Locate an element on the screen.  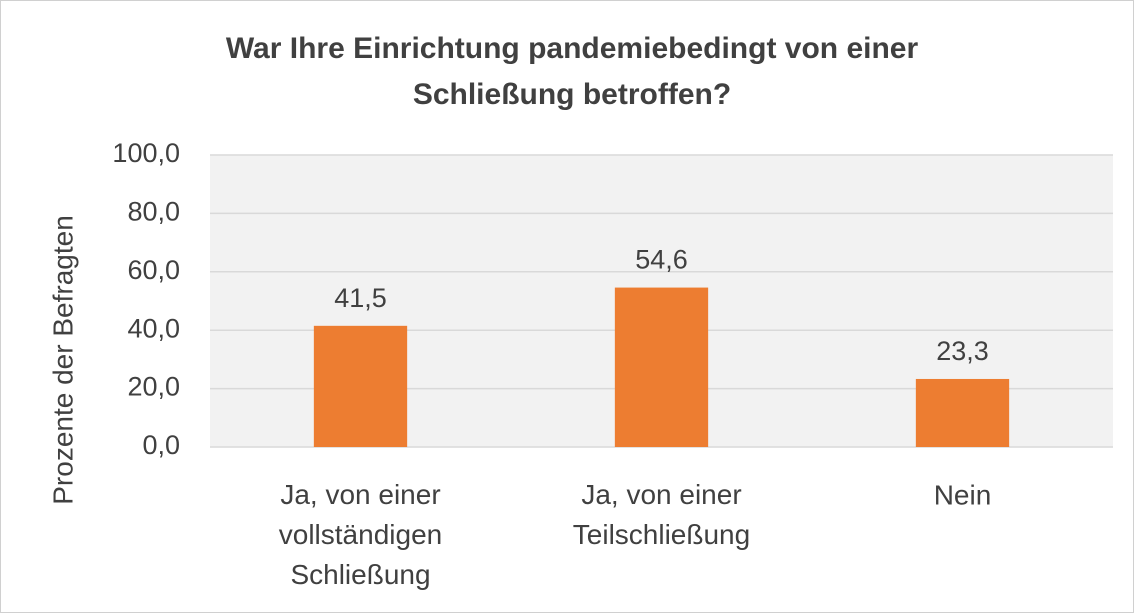
y-tick-label: 20,0 is located at coordinates (153, 387).